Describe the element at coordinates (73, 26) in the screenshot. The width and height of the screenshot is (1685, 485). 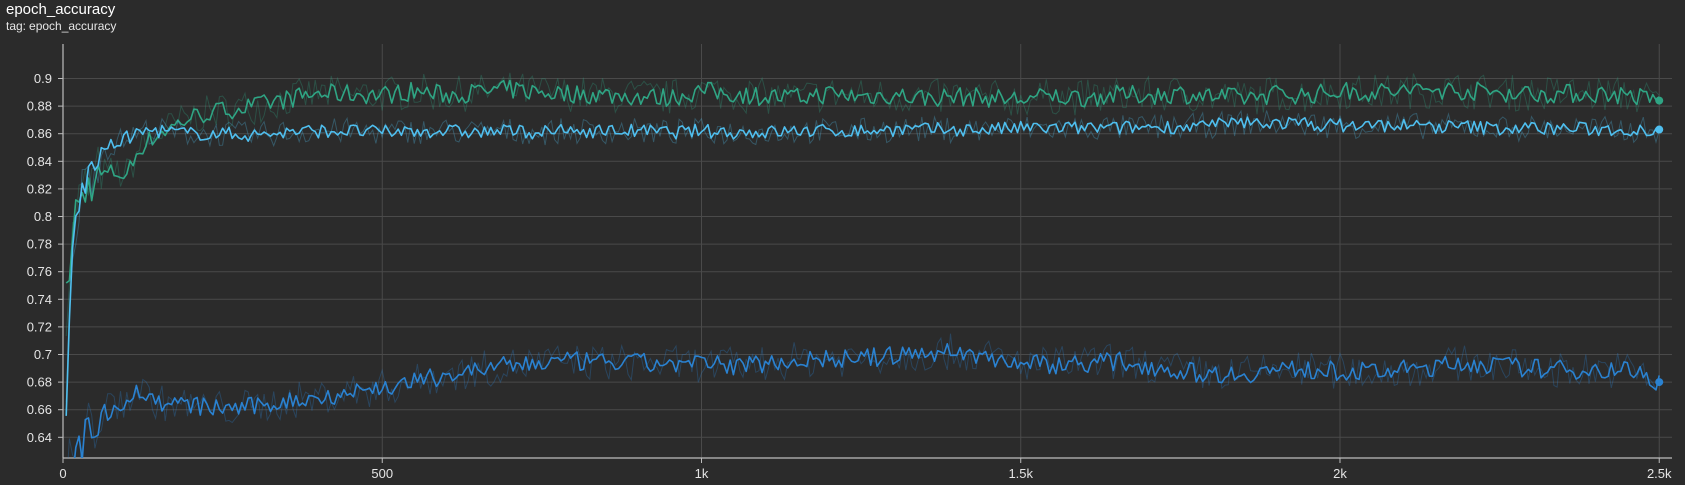
I see `tag-value: epoch_accuracy` at that location.